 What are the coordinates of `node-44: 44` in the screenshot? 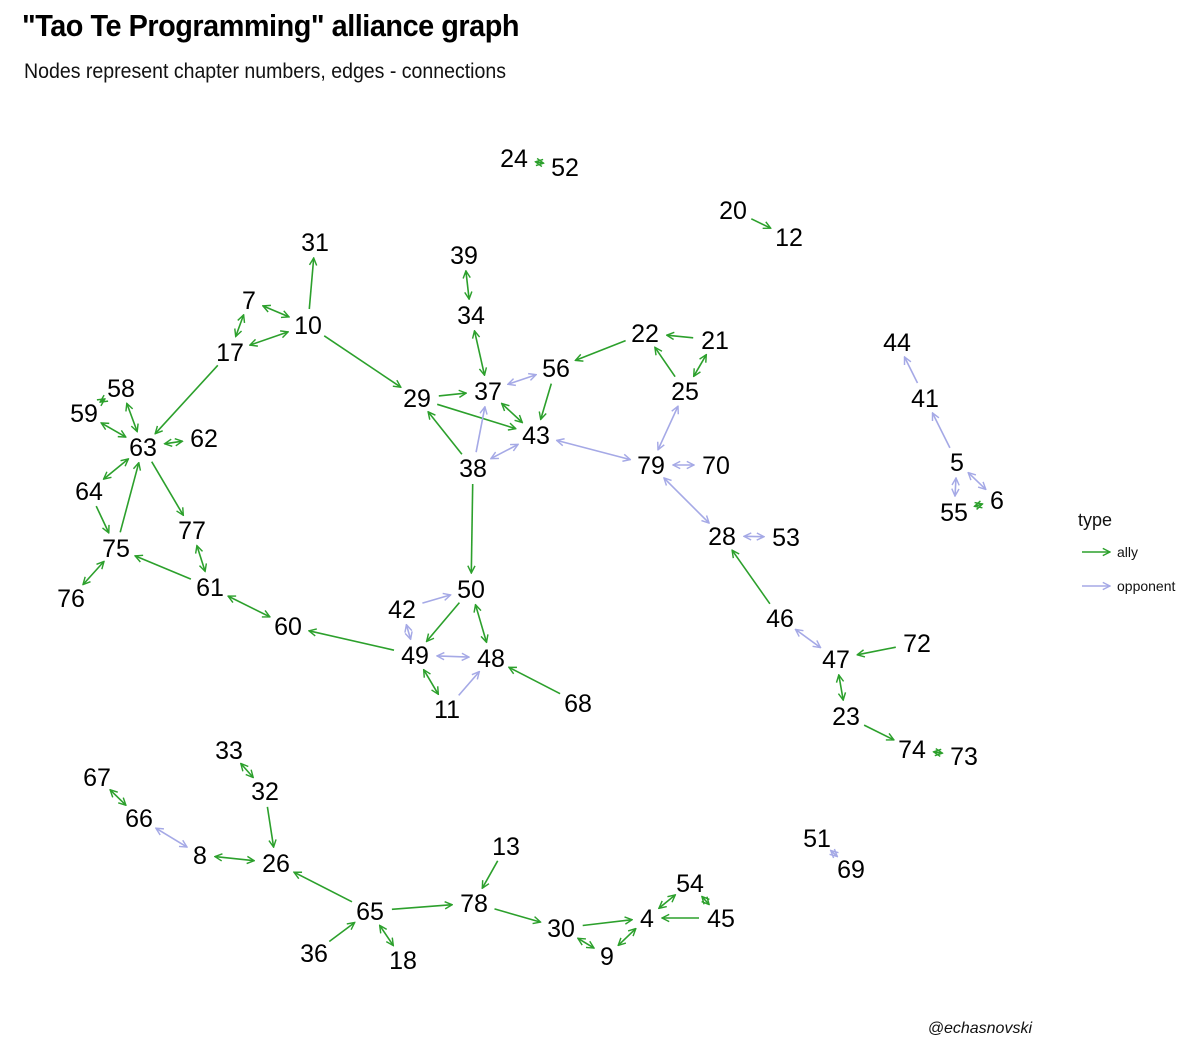 It's located at (897, 343).